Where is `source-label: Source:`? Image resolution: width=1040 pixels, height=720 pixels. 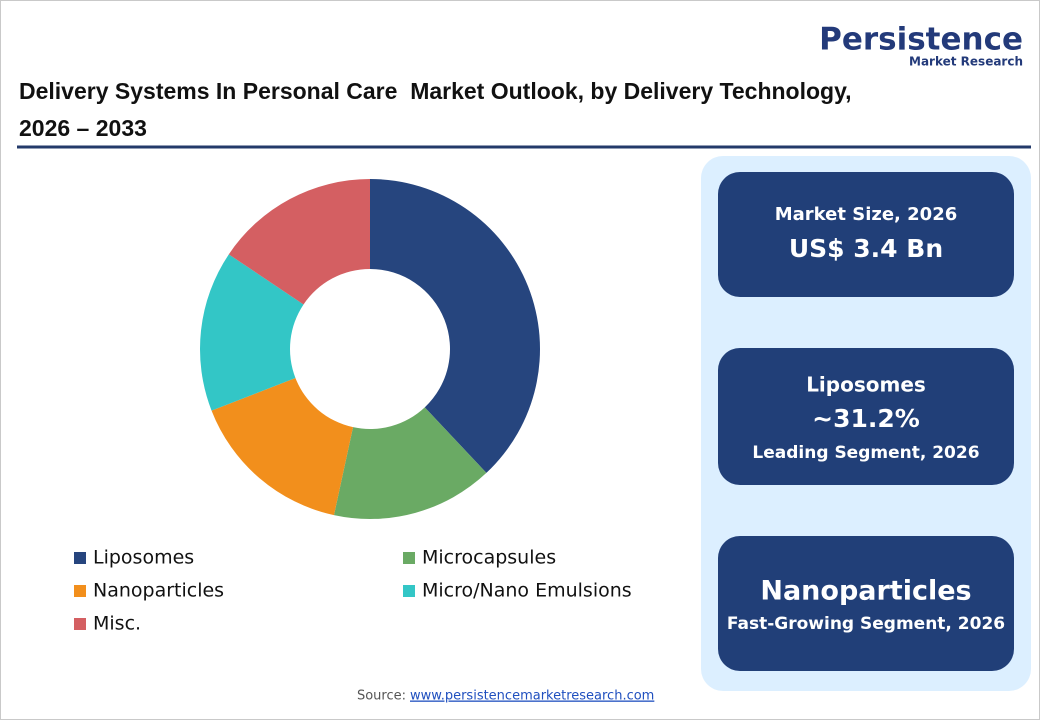 source-label: Source: is located at coordinates (381, 696).